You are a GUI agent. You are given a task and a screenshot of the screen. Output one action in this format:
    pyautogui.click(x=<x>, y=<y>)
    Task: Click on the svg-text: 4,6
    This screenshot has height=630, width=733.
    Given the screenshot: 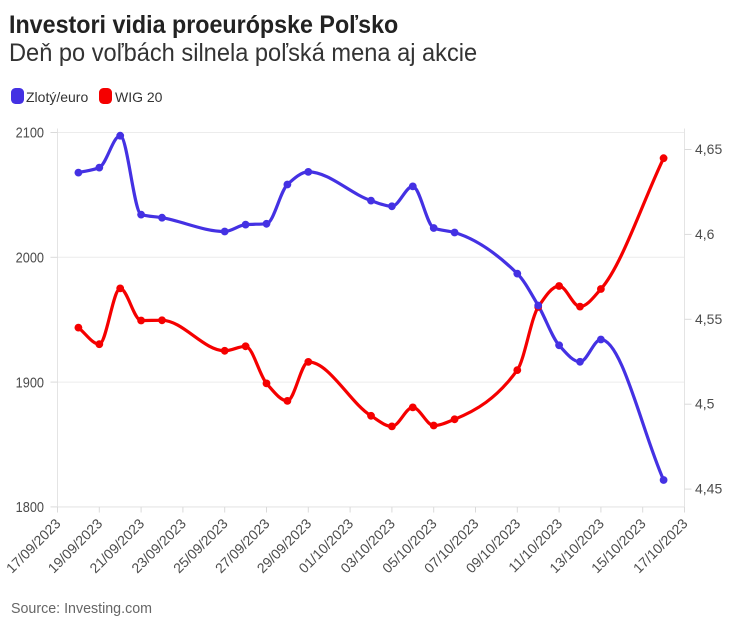 What is the action you would take?
    pyautogui.click(x=705, y=234)
    